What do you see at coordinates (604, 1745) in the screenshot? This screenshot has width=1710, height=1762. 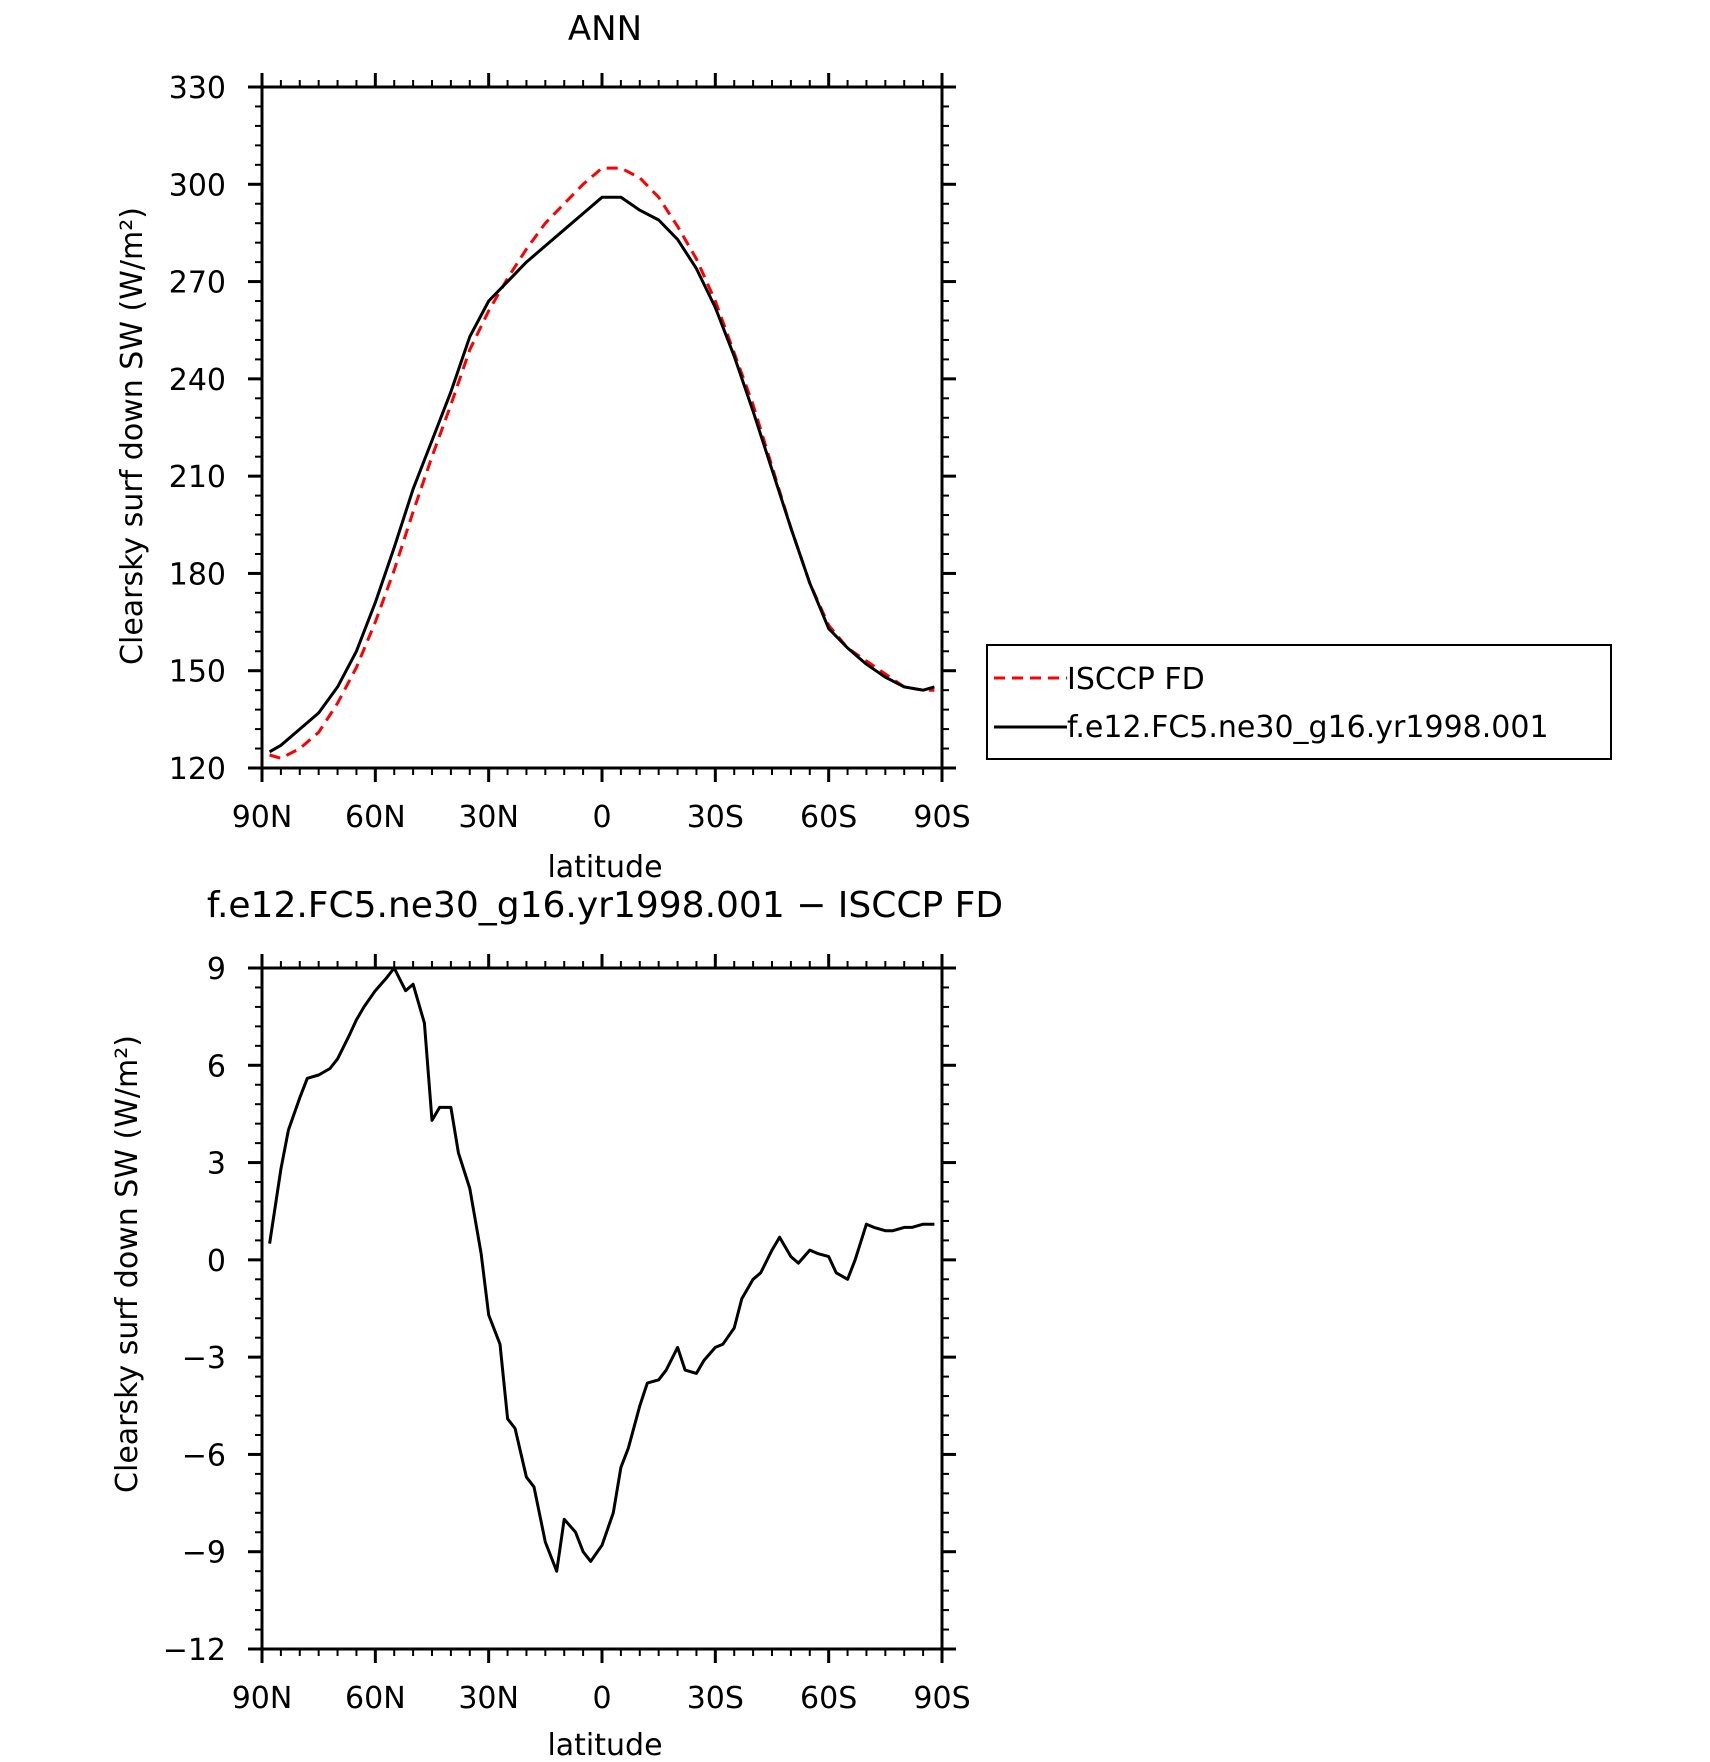 I see `bottom-x-axis-label: latitude` at bounding box center [604, 1745].